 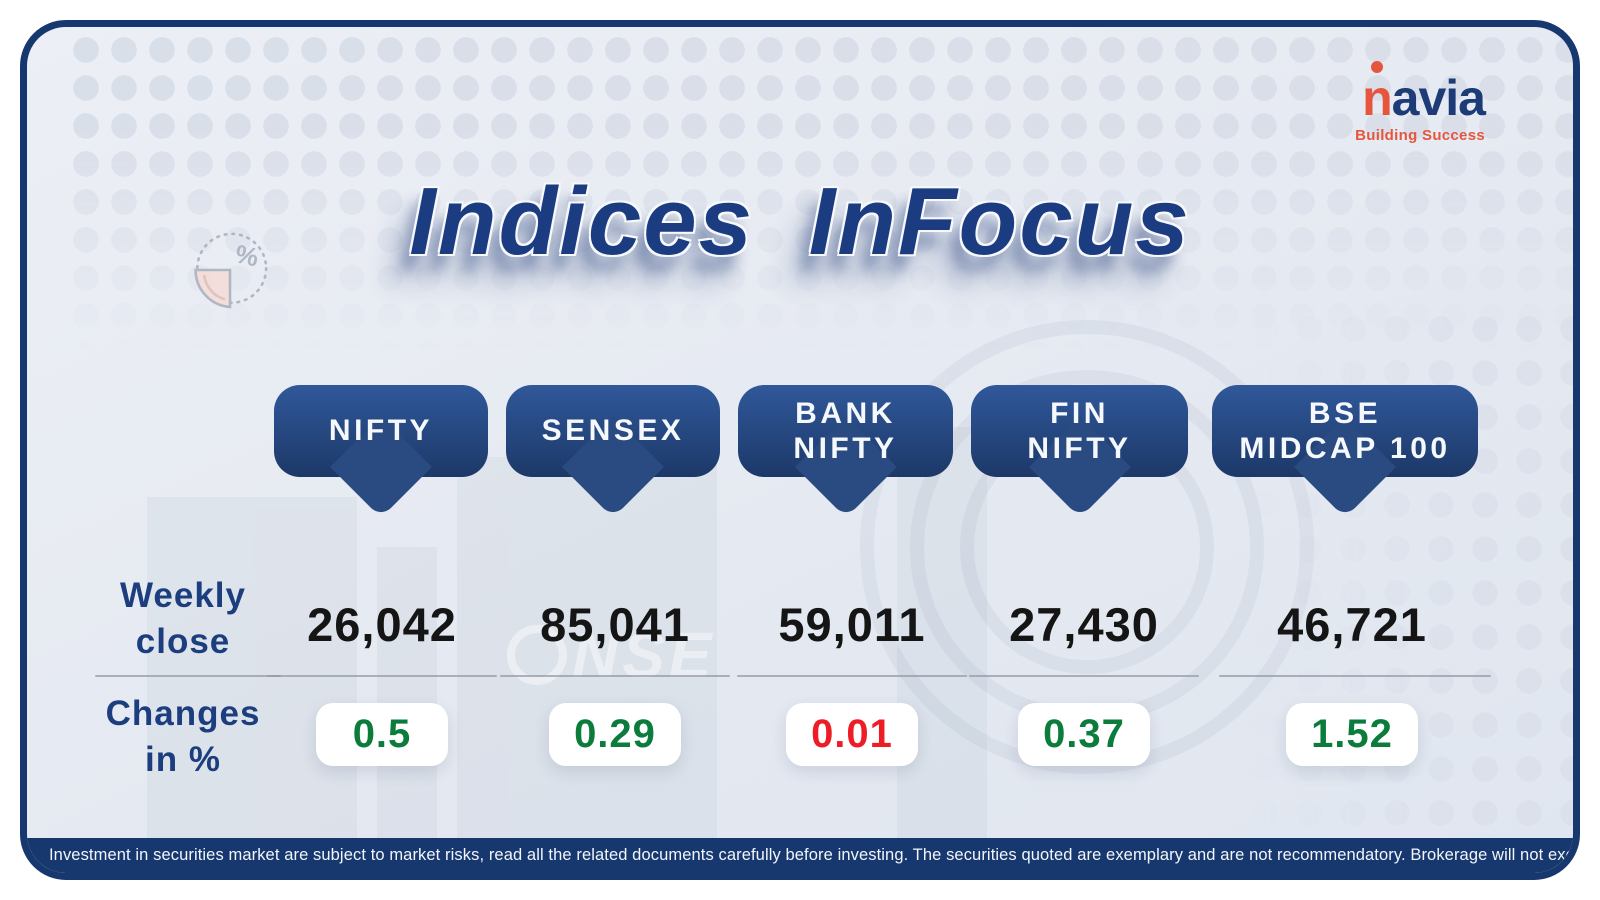 I want to click on change-value-bse-midcap-100: 1.52, so click(x=1352, y=734).